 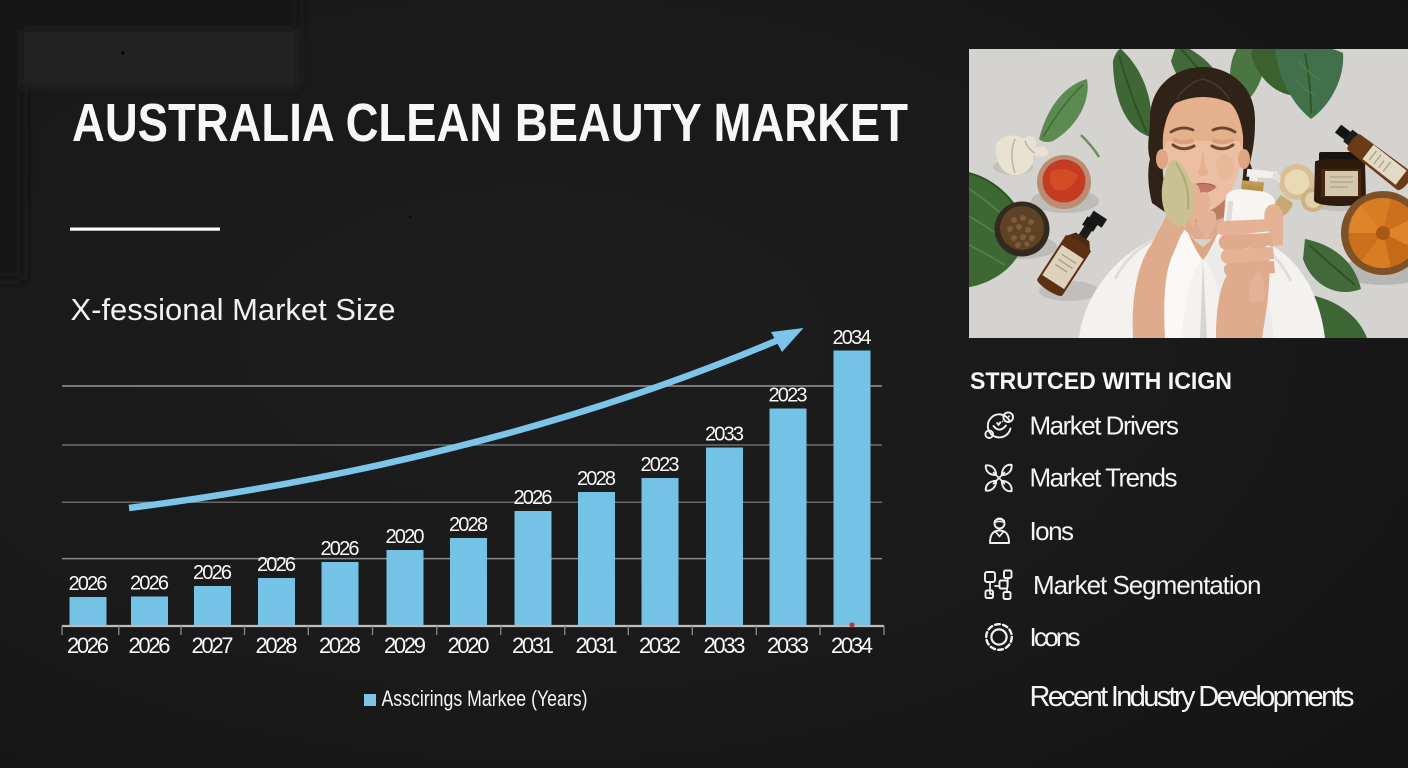 What do you see at coordinates (485, 698) in the screenshot?
I see `svg-text: Asscirings Markee (Years)` at bounding box center [485, 698].